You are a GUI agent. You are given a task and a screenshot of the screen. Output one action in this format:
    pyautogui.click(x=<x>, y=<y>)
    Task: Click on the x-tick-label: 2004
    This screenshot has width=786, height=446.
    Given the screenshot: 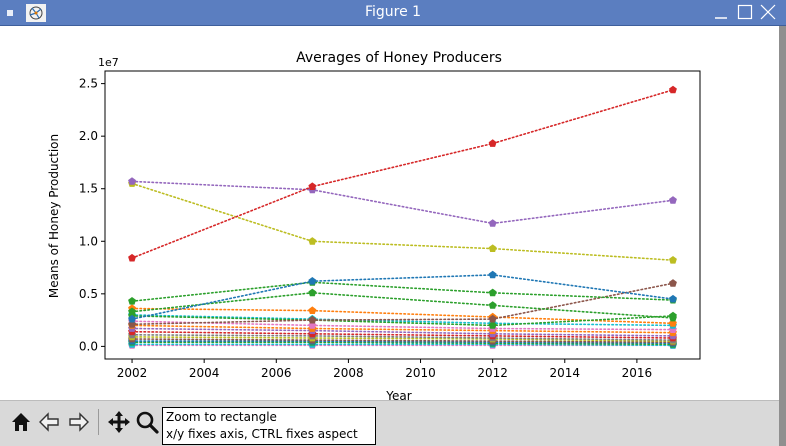 What is the action you would take?
    pyautogui.click(x=204, y=373)
    